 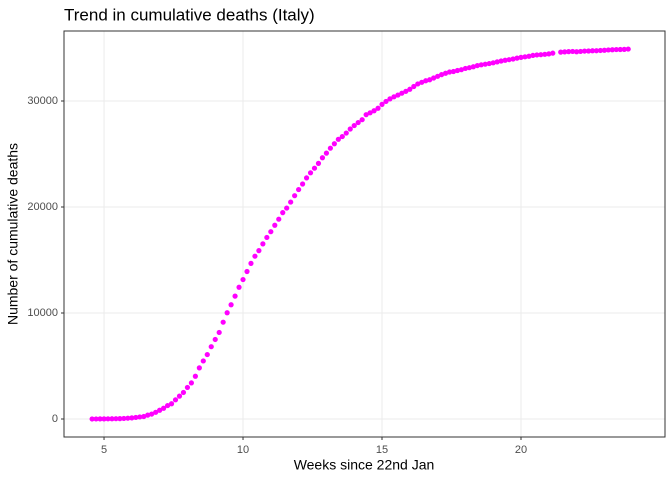 What do you see at coordinates (104, 450) in the screenshot?
I see `x-tick-label: 5` at bounding box center [104, 450].